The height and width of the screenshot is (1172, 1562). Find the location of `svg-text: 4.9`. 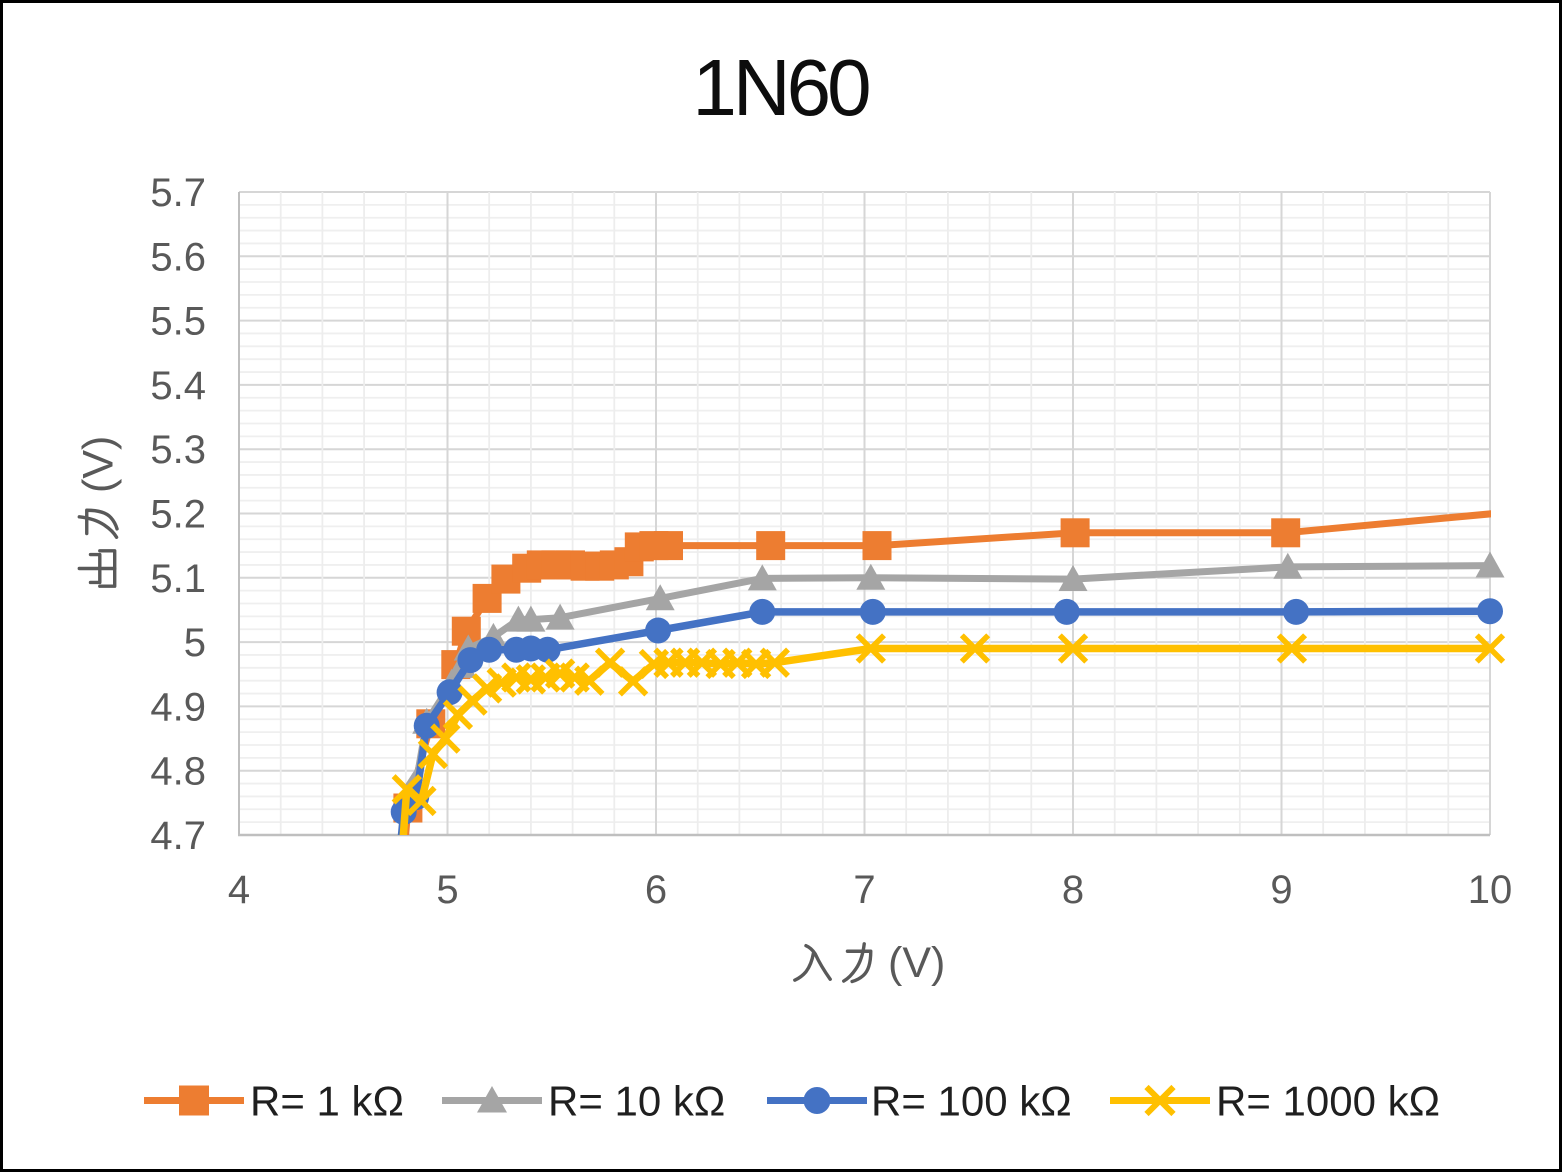

svg-text: 4.9 is located at coordinates (178, 707).